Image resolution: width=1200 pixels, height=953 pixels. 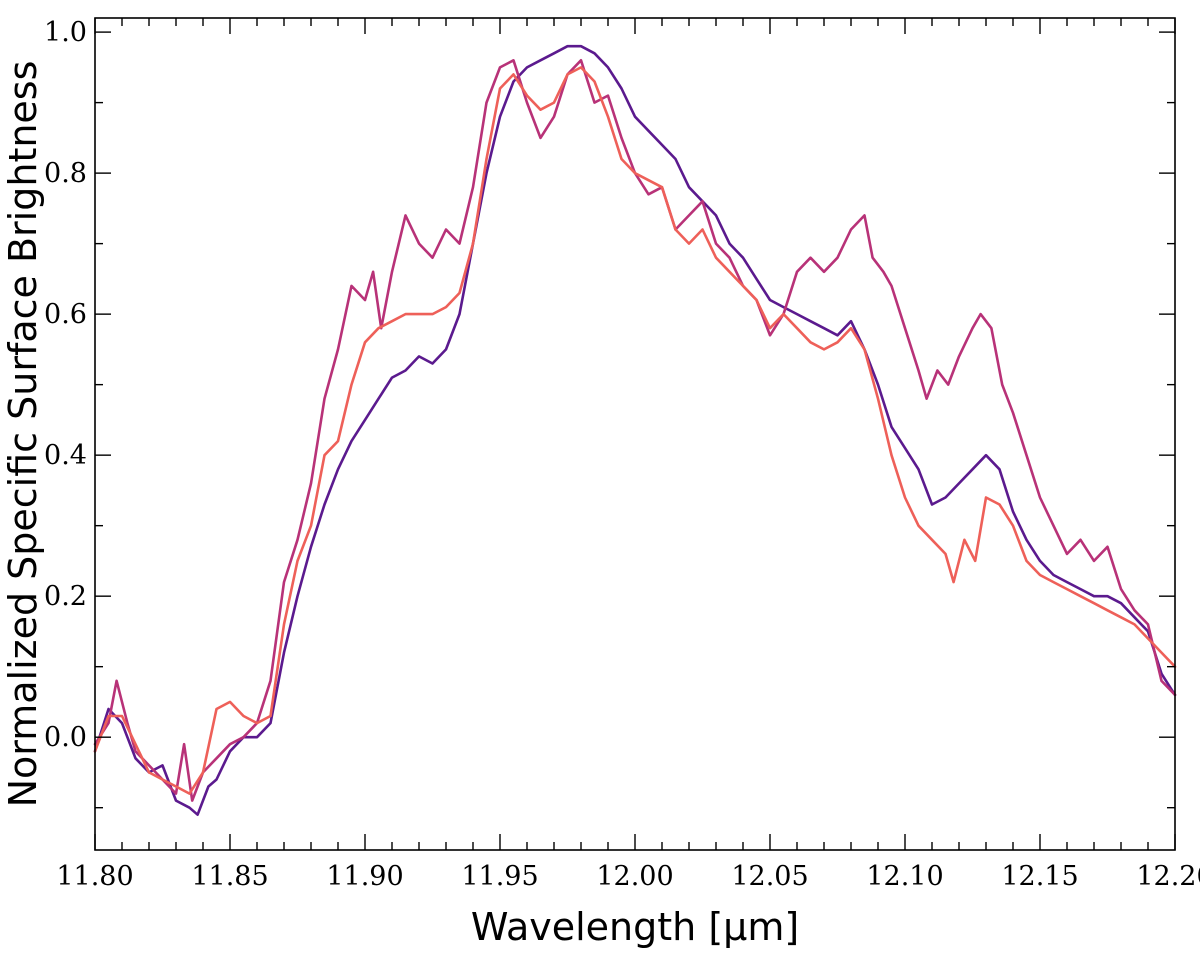 What do you see at coordinates (65, 314) in the screenshot?
I see `y-tick-label: 0.6` at bounding box center [65, 314].